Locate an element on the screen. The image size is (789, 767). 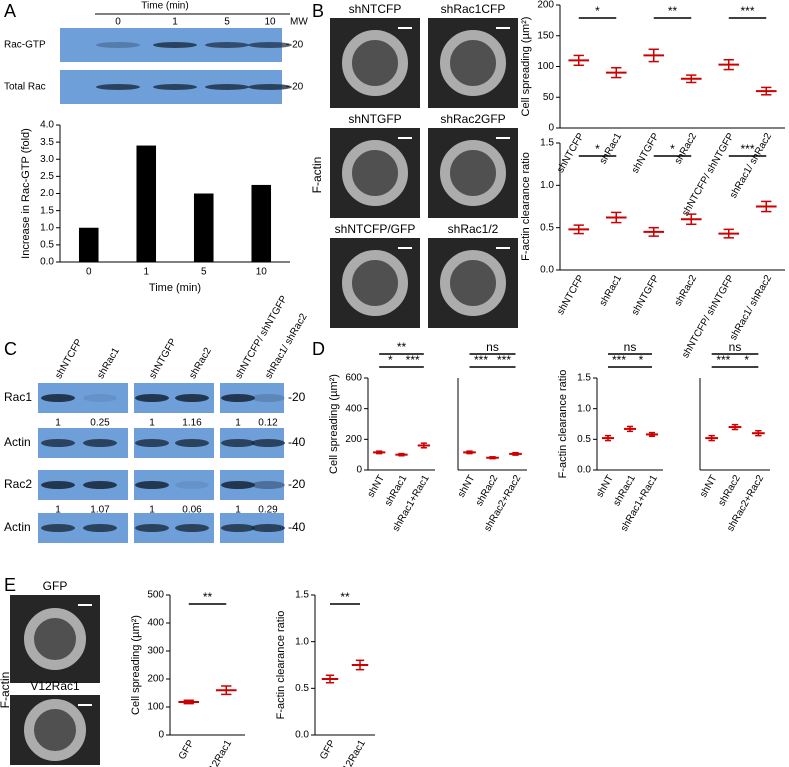
y-tick-label: 300 is located at coordinates (155, 651).